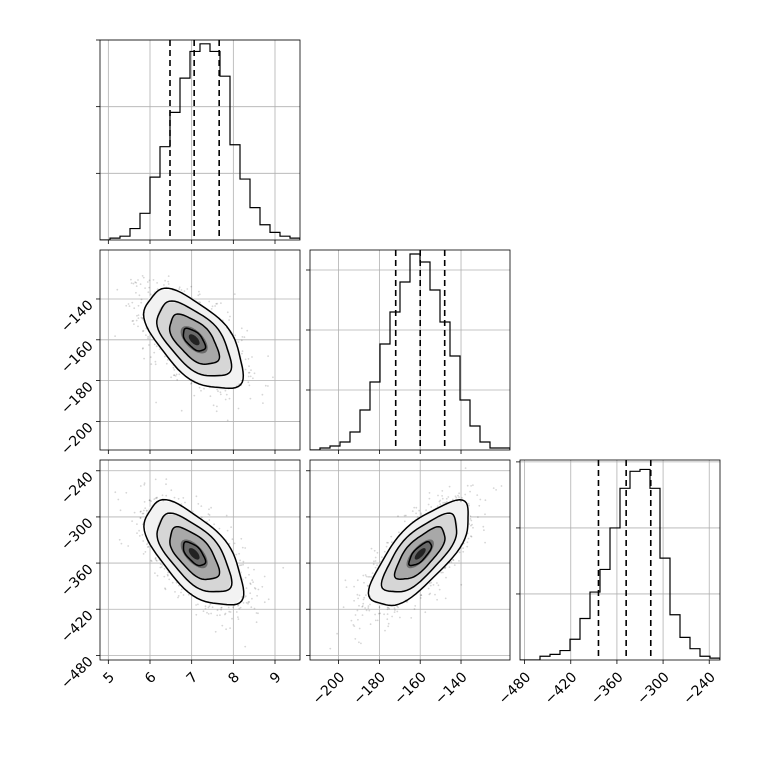  I want to click on y-tick-label: −160, so click(77, 357).